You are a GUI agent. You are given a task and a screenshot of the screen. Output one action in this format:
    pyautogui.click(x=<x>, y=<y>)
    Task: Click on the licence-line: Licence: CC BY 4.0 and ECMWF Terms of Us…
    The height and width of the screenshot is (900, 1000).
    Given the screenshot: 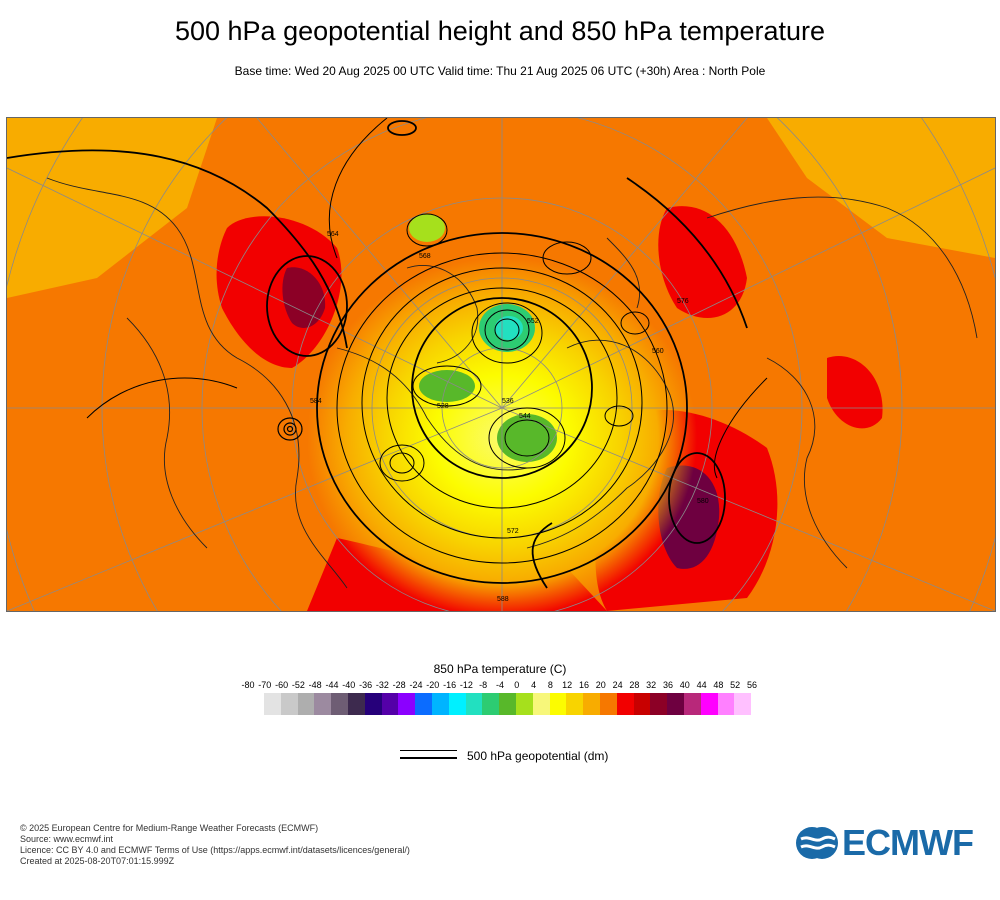 What is the action you would take?
    pyautogui.click(x=215, y=850)
    